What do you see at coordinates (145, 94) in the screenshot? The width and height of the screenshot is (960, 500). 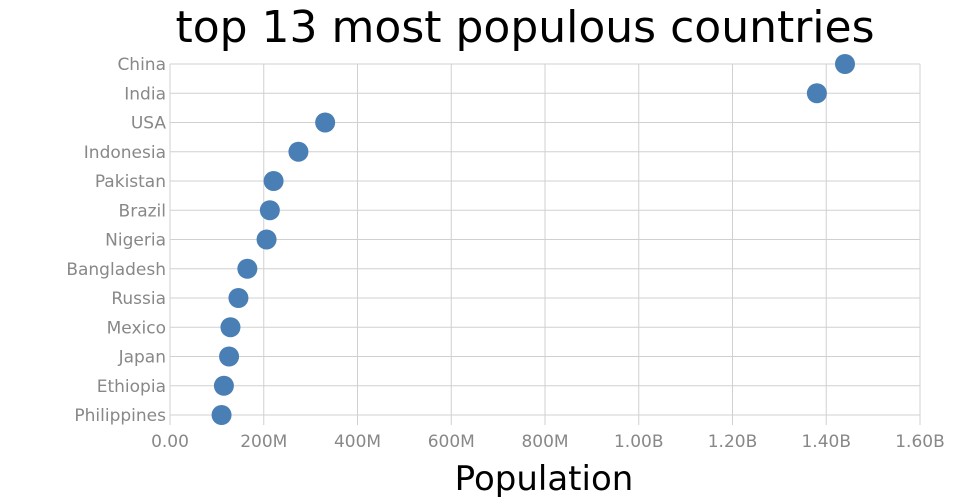 I see `y-tick-label: India` at bounding box center [145, 94].